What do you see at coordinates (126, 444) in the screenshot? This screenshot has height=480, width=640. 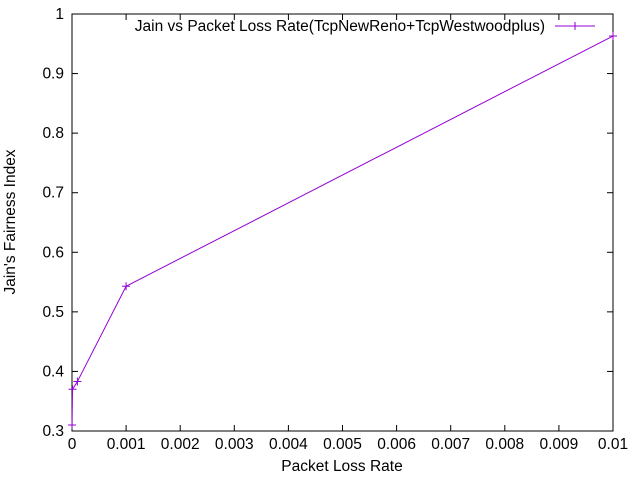 I see `x-tick-label: 0.001` at bounding box center [126, 444].